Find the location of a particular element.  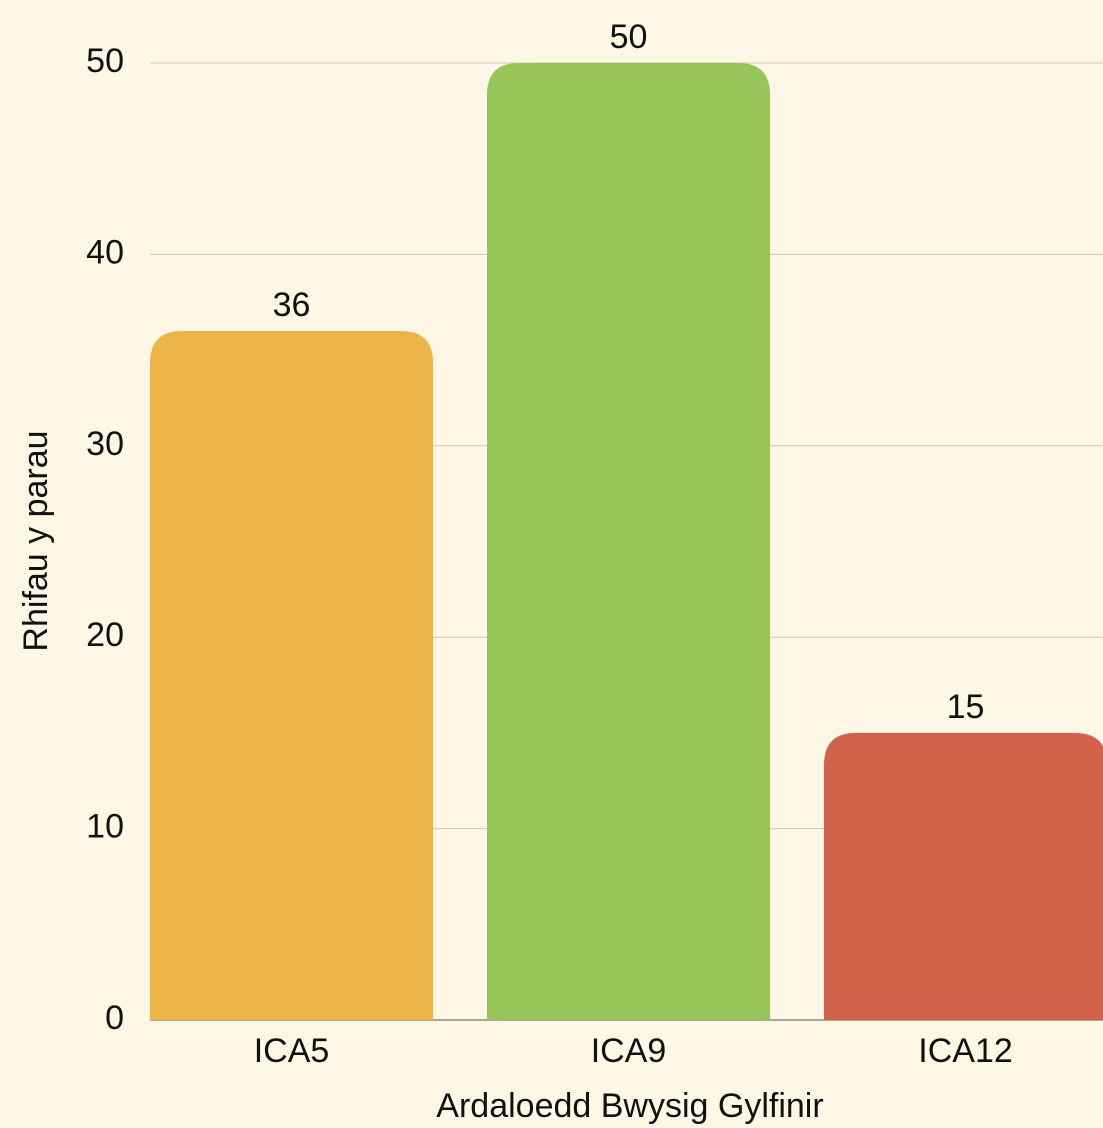

x-axis-label: Ardaloedd Bwysig Gylfinir is located at coordinates (629, 1106).